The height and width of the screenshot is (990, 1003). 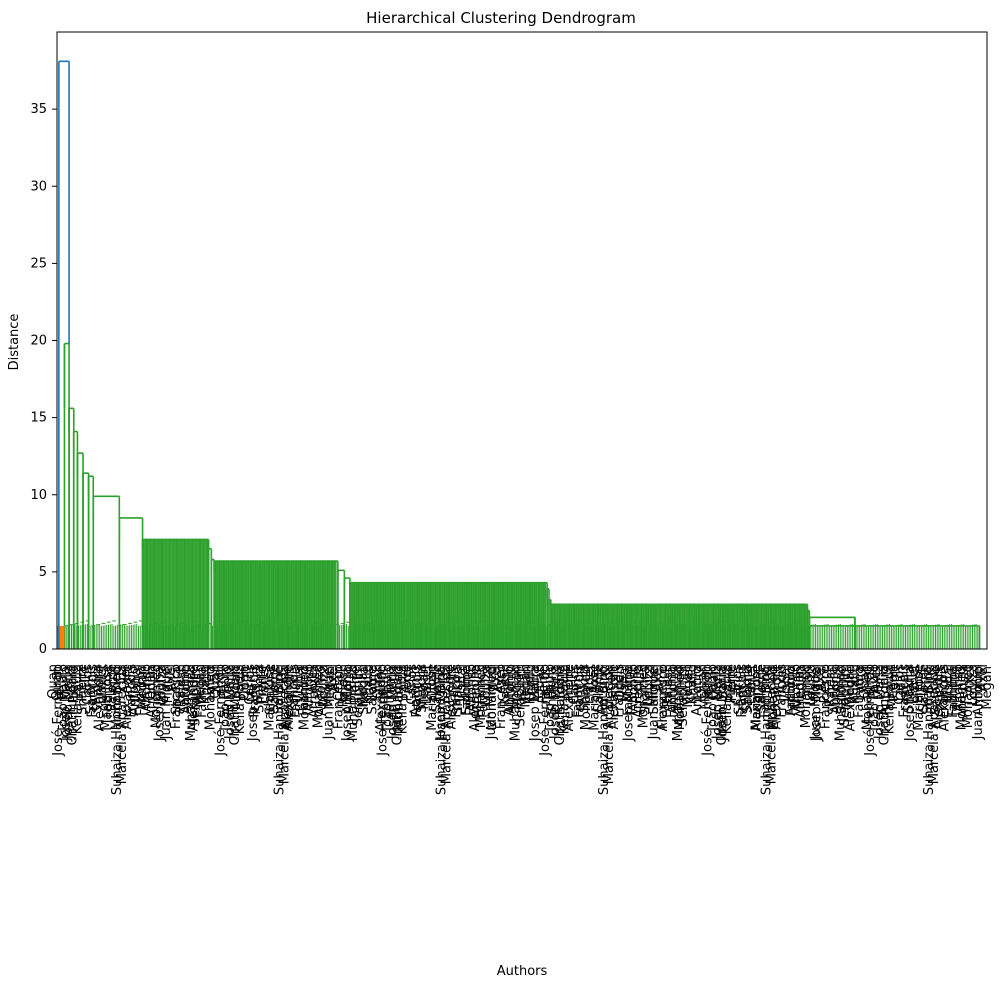 What do you see at coordinates (38, 263) in the screenshot?
I see `y-tick-label: 25` at bounding box center [38, 263].